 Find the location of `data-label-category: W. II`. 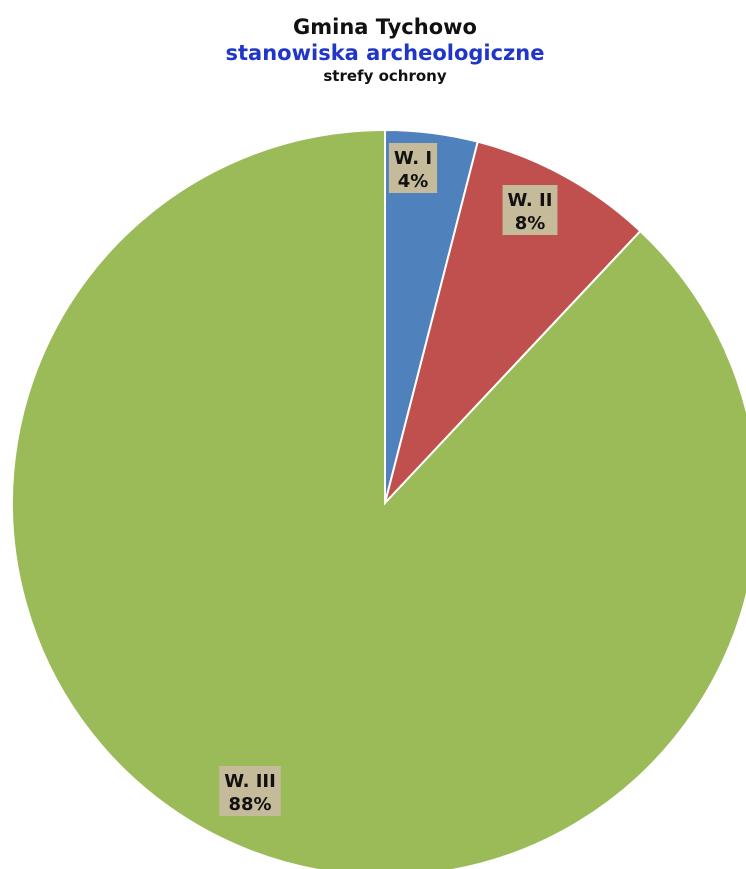

data-label-category: W. II is located at coordinates (530, 200).